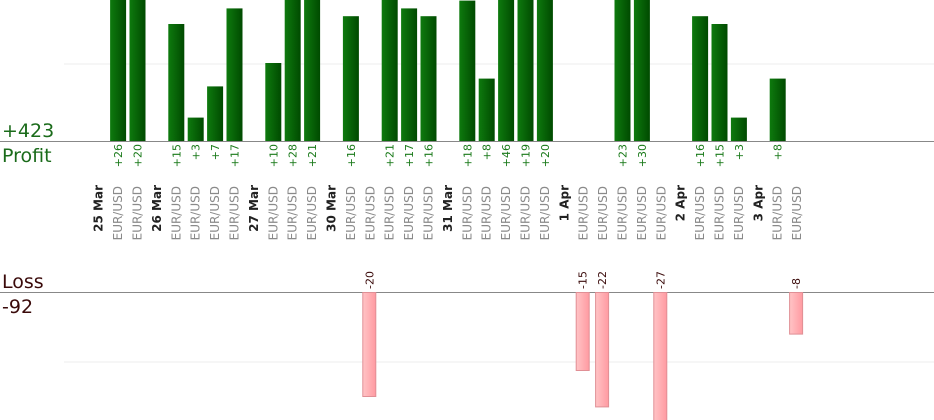  I want to click on loss-value-label: -27, so click(660, 280).